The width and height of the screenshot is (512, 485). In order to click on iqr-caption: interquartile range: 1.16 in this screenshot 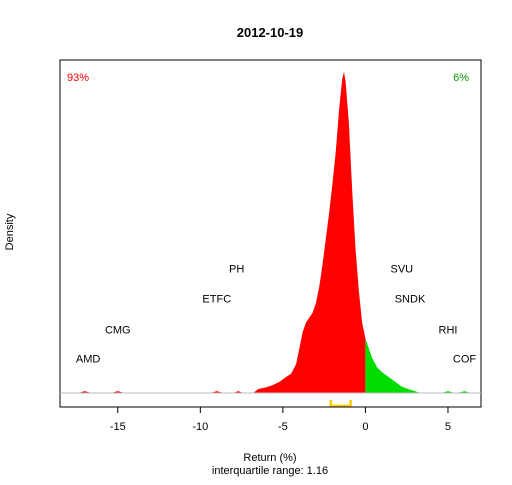, I will do `click(270, 471)`.